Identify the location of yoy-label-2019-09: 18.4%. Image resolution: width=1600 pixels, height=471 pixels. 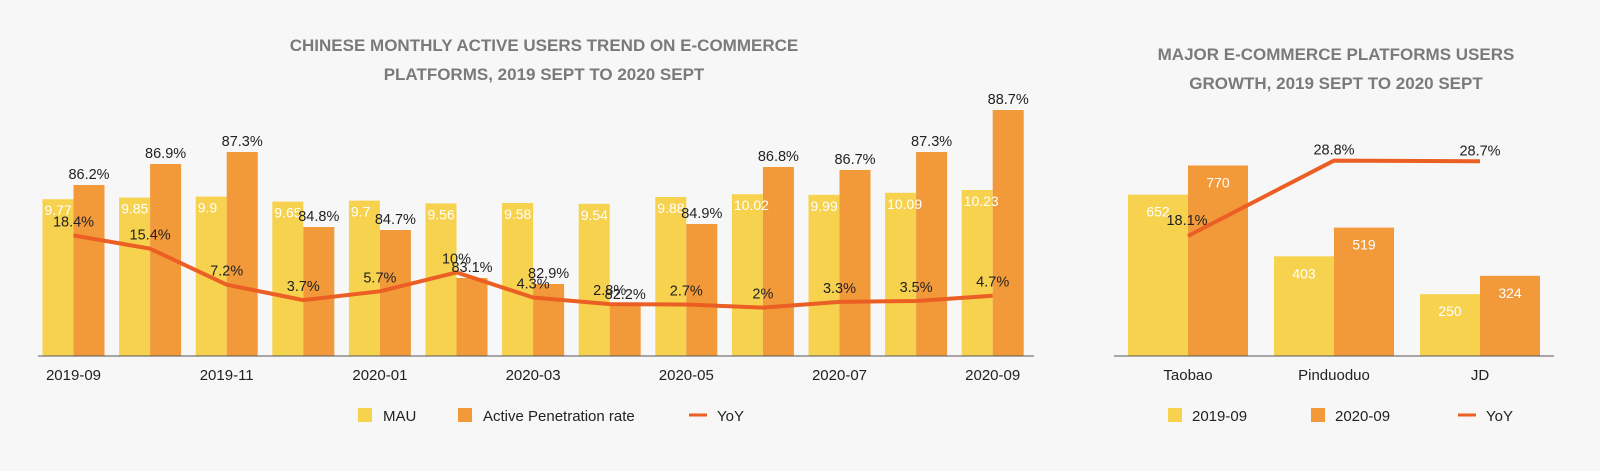
(73, 222).